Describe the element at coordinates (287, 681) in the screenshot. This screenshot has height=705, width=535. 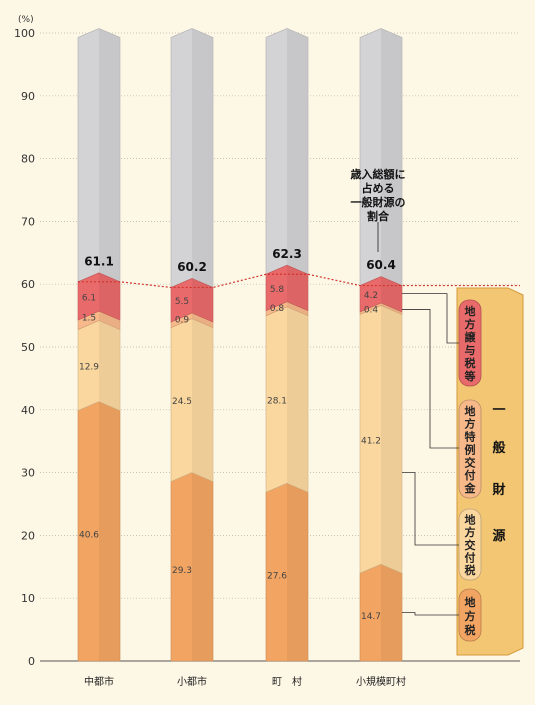
I see `category-label-2: 町 村` at that location.